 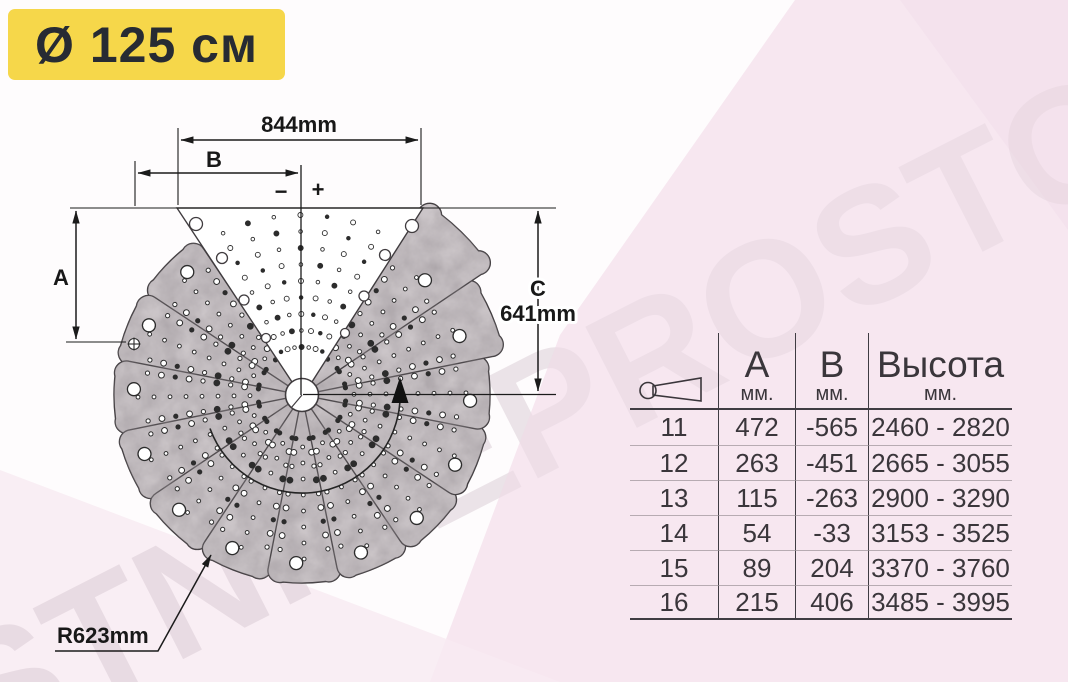 What do you see at coordinates (940, 364) in the screenshot?
I see `header-height-label: Высота` at bounding box center [940, 364].